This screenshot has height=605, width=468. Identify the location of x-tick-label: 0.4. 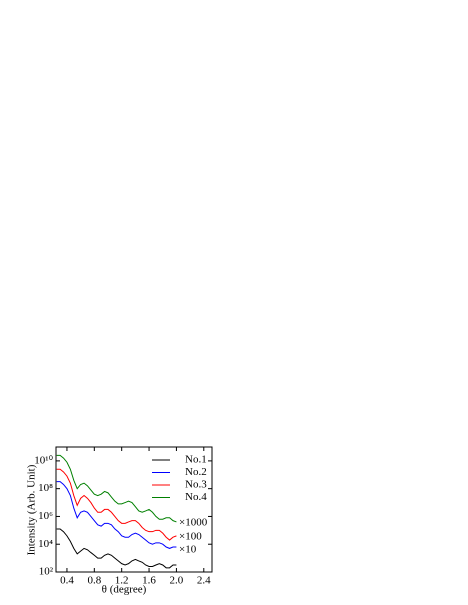
(67, 581).